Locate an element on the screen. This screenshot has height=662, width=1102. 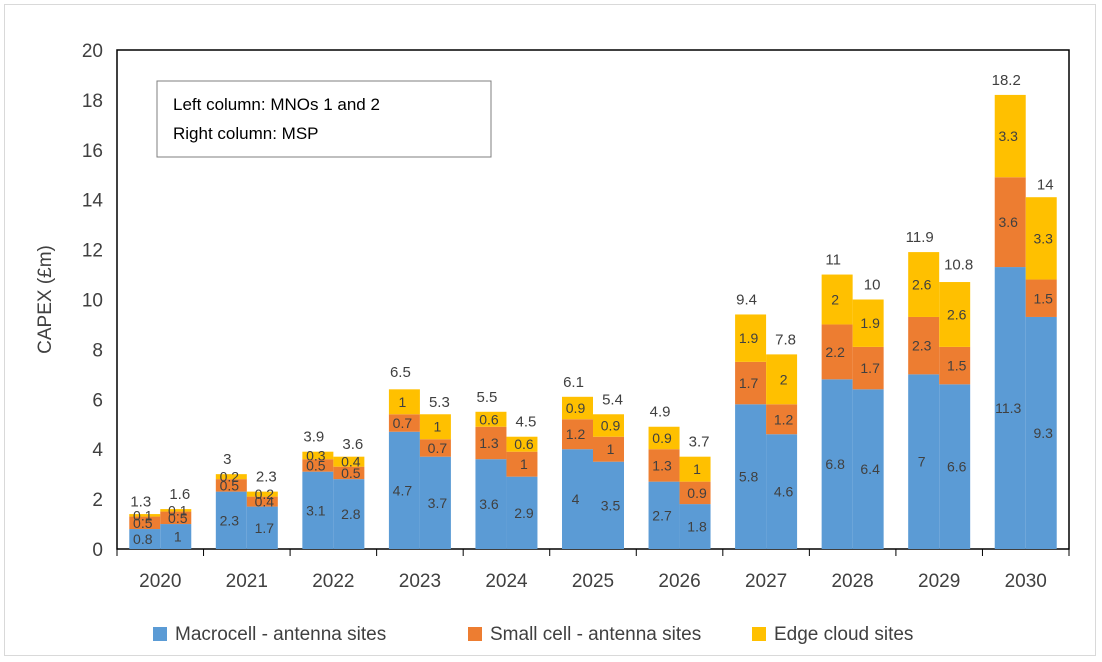
data-label: 1.7 is located at coordinates (870, 368).